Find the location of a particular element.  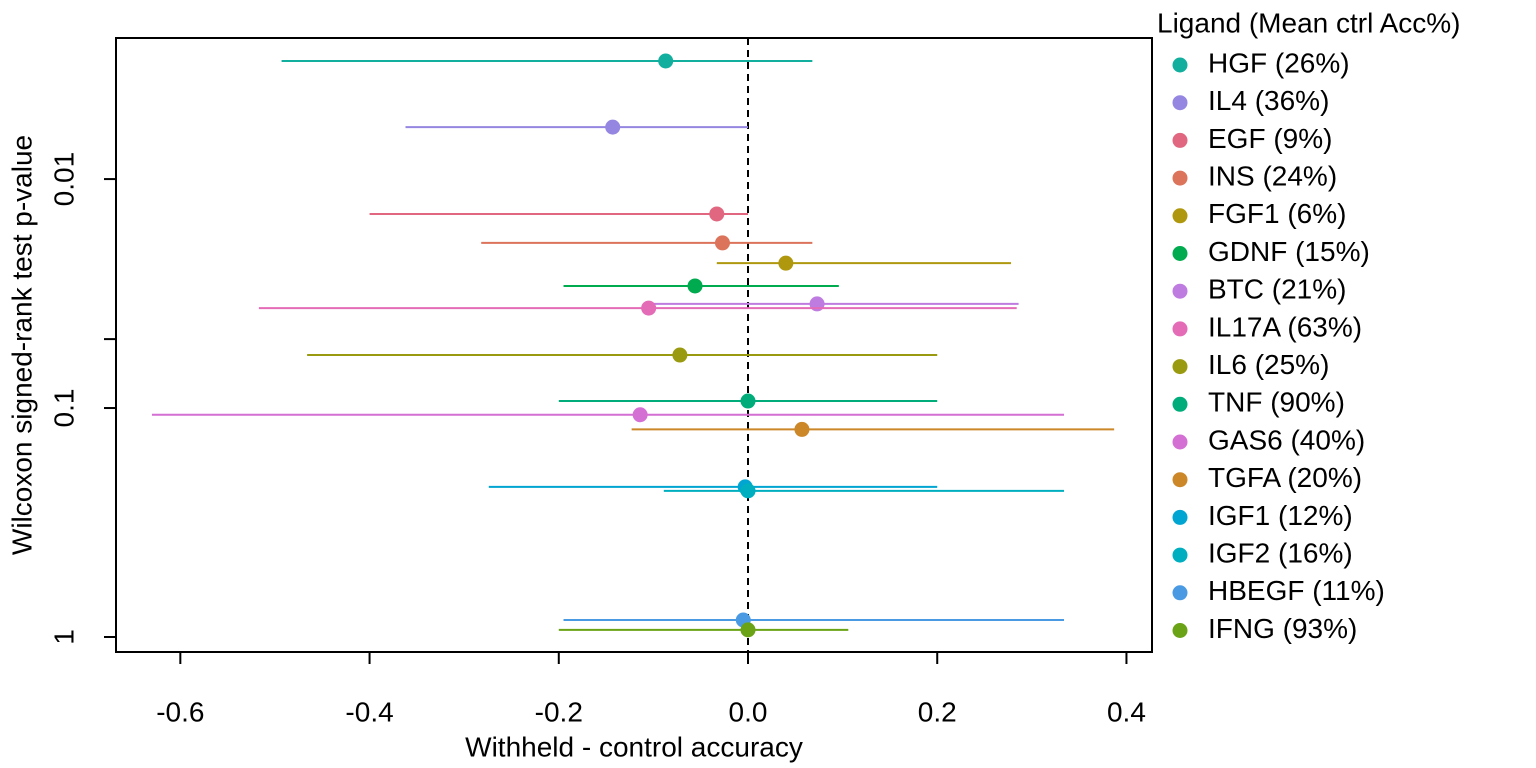

legend-label: IGF2 (16%) is located at coordinates (1280, 552).